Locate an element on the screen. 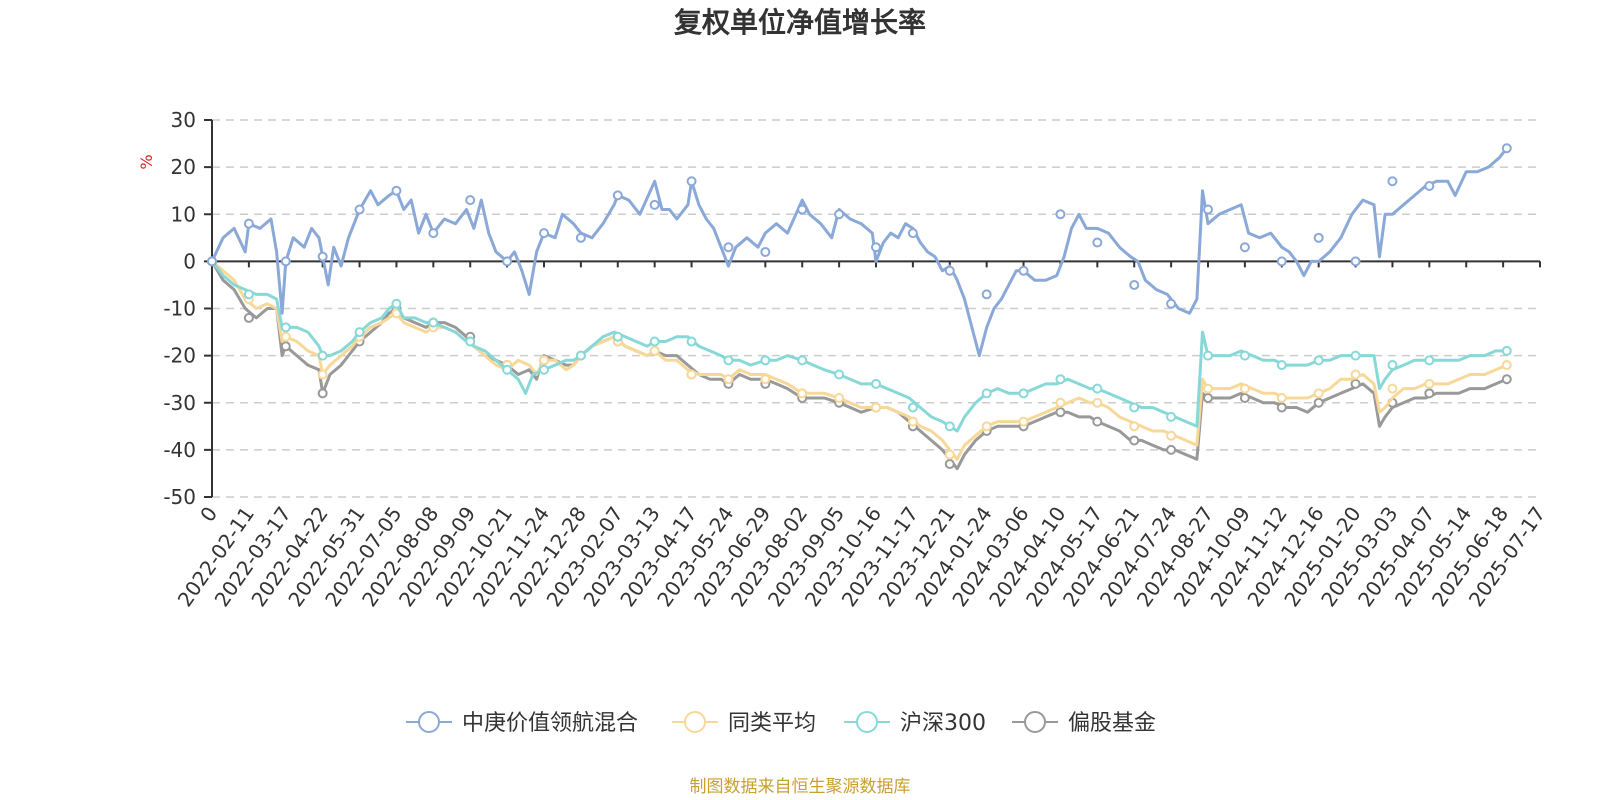 The width and height of the screenshot is (1600, 800). legend-label: 同类平均 is located at coordinates (772, 723).